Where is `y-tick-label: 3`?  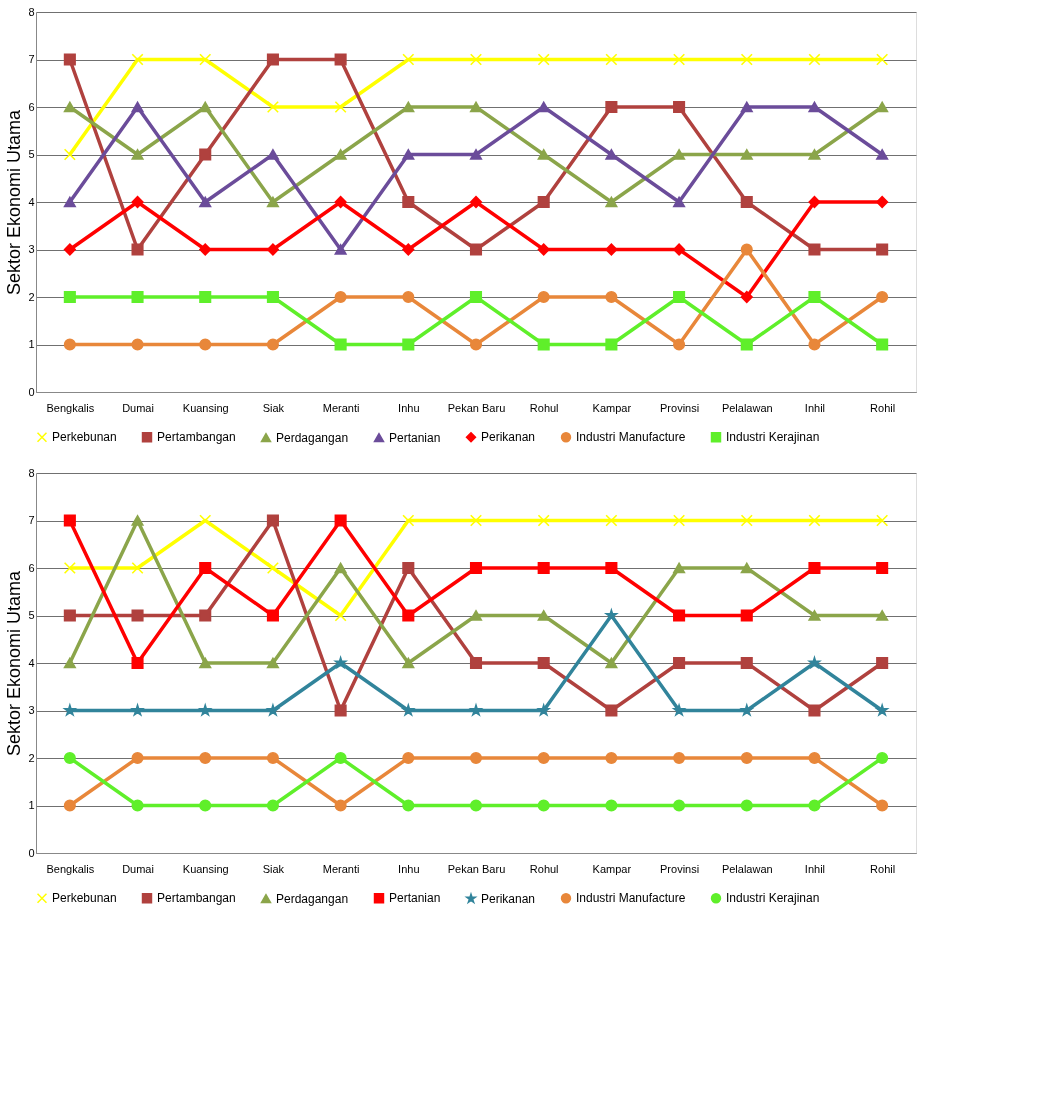 y-tick-label: 3 is located at coordinates (31, 249).